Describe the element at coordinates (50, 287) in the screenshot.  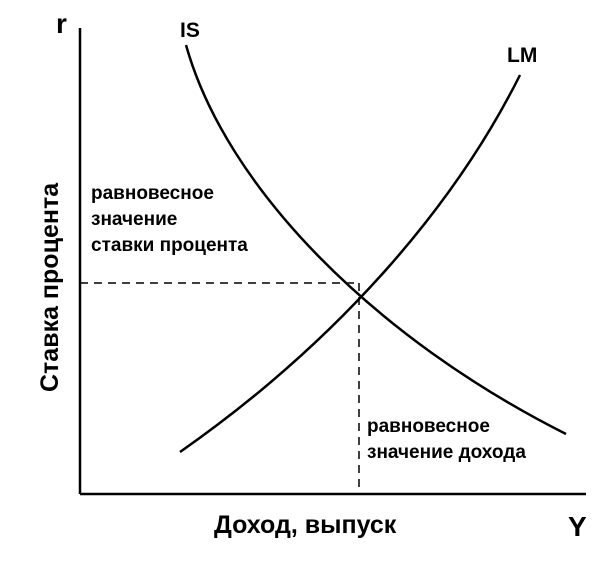
I see `y-axis-title: Ставка процента` at that location.